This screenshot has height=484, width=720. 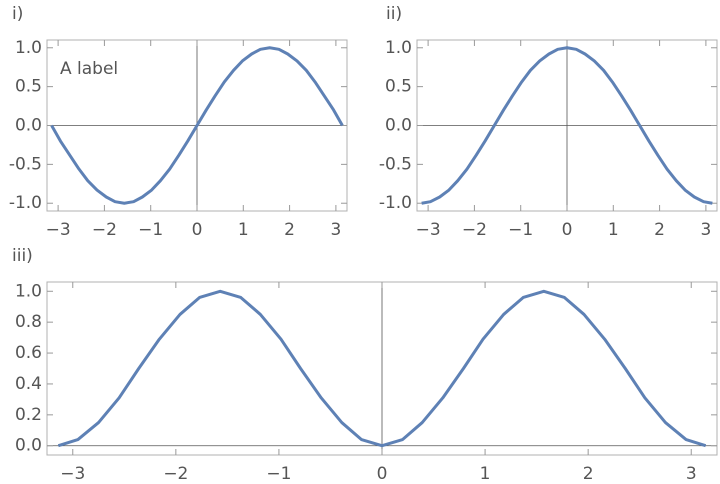 I want to click on annotation: A label, so click(x=89, y=69).